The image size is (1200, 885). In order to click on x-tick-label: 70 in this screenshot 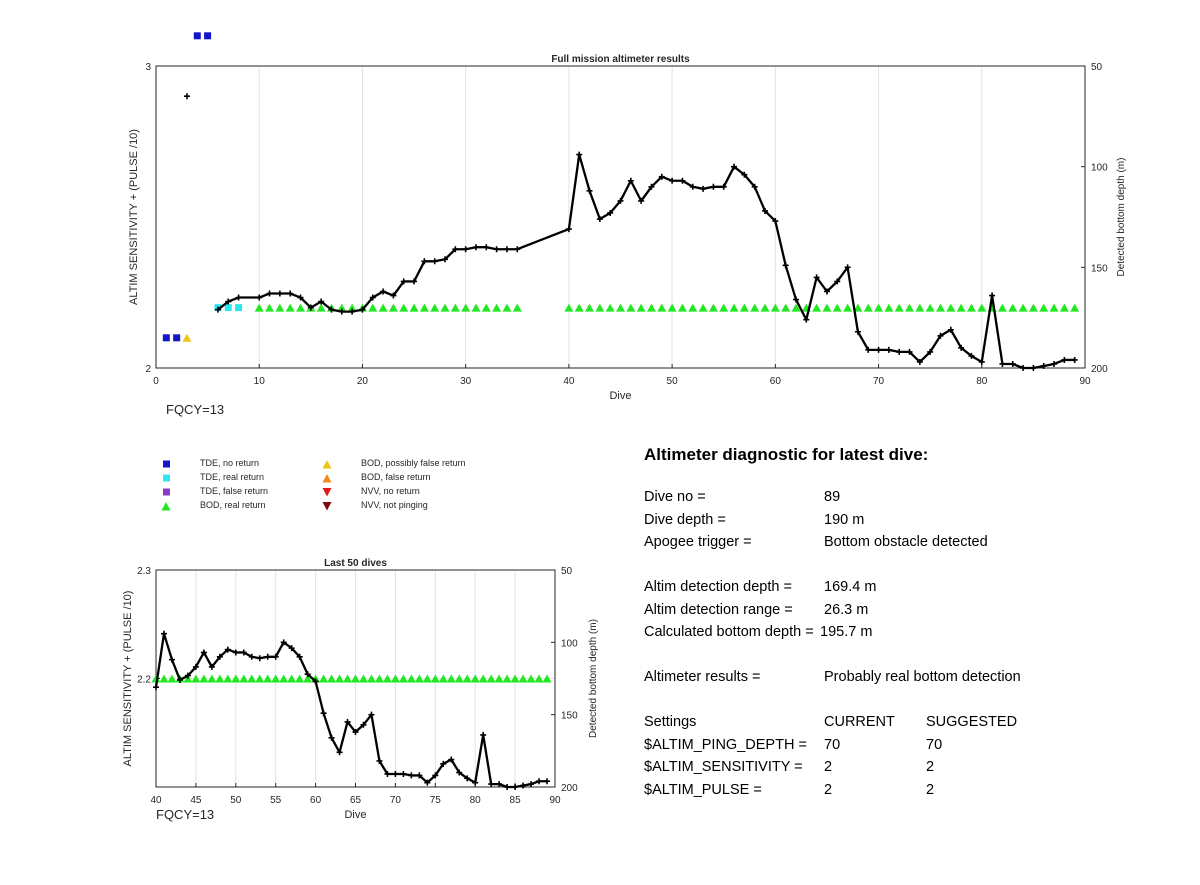, I will do `click(396, 800)`.